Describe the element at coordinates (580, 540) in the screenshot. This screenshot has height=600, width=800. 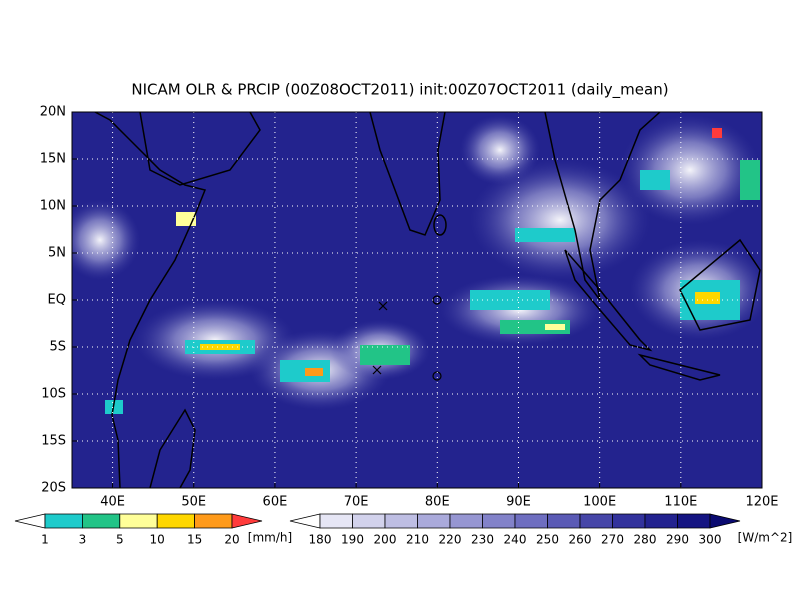
I see `colorbar-label: 260` at that location.